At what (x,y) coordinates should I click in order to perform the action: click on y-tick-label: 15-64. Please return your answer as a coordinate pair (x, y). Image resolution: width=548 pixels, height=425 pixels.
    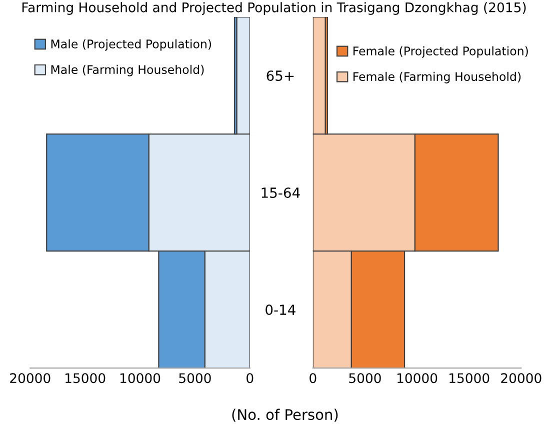
    Looking at the image, I should click on (281, 192).